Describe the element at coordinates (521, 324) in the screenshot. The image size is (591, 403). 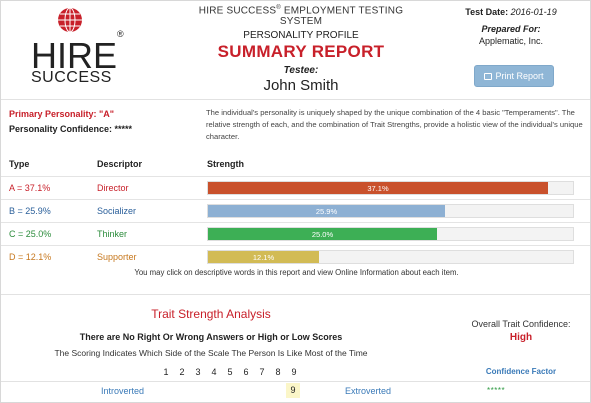
I see `overall-trait-confidence-label: Overall Trait Confidence:` at that location.